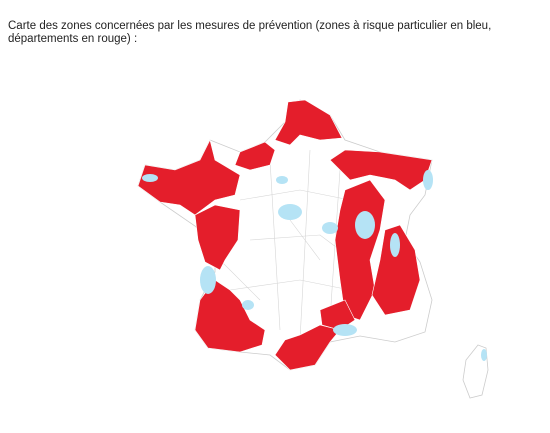 The width and height of the screenshot is (550, 433). Describe the element at coordinates (308, 122) in the screenshot. I see `north-zone` at that location.